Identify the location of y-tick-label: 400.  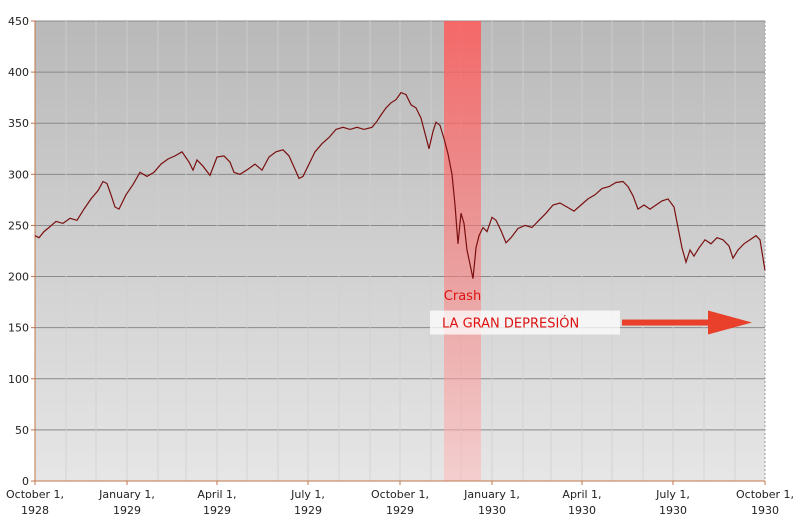
(18, 72).